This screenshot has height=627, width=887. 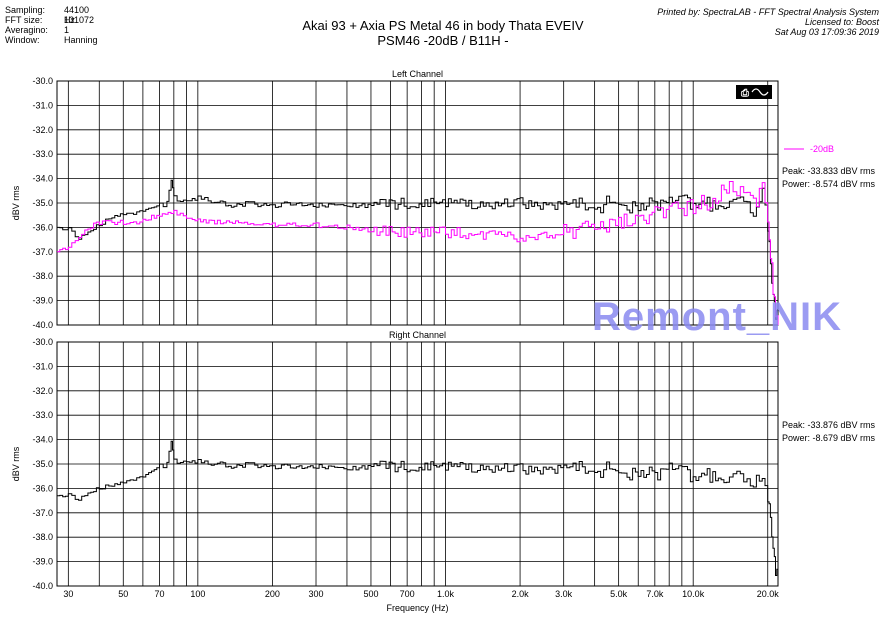 I want to click on setting-value-sampling: 44100 Hz, so click(x=77, y=15).